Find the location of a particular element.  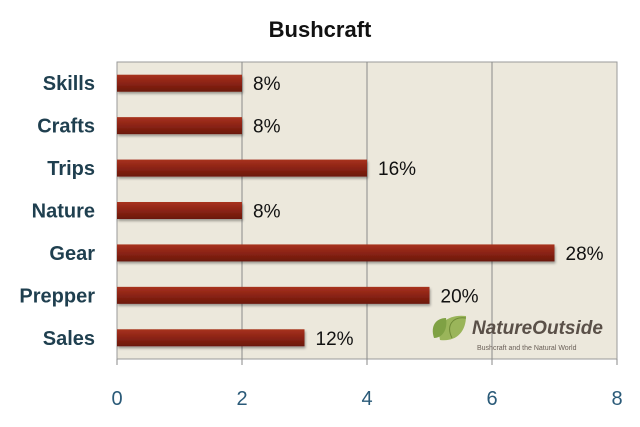

x-tick-label: 6 is located at coordinates (491, 399).